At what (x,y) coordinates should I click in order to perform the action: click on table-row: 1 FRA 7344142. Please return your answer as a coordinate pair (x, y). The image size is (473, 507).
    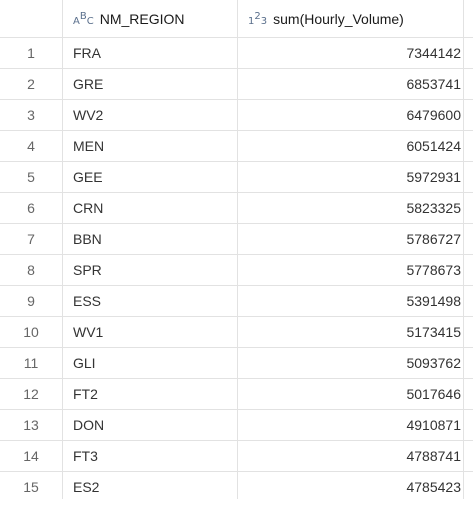
    Looking at the image, I should click on (236, 53).